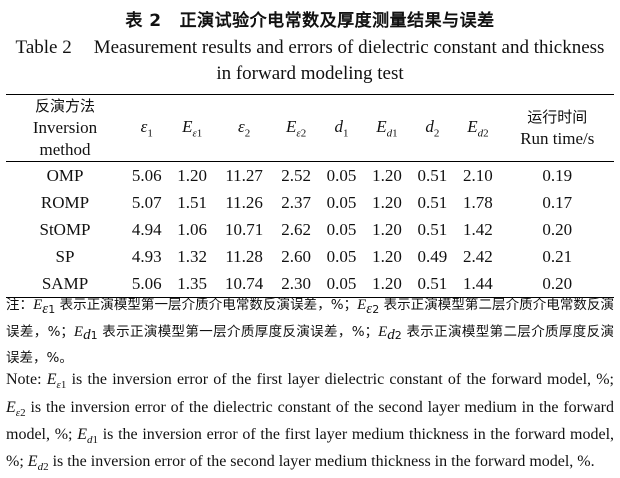  I want to click on value-cell: 5.07, so click(146, 202).